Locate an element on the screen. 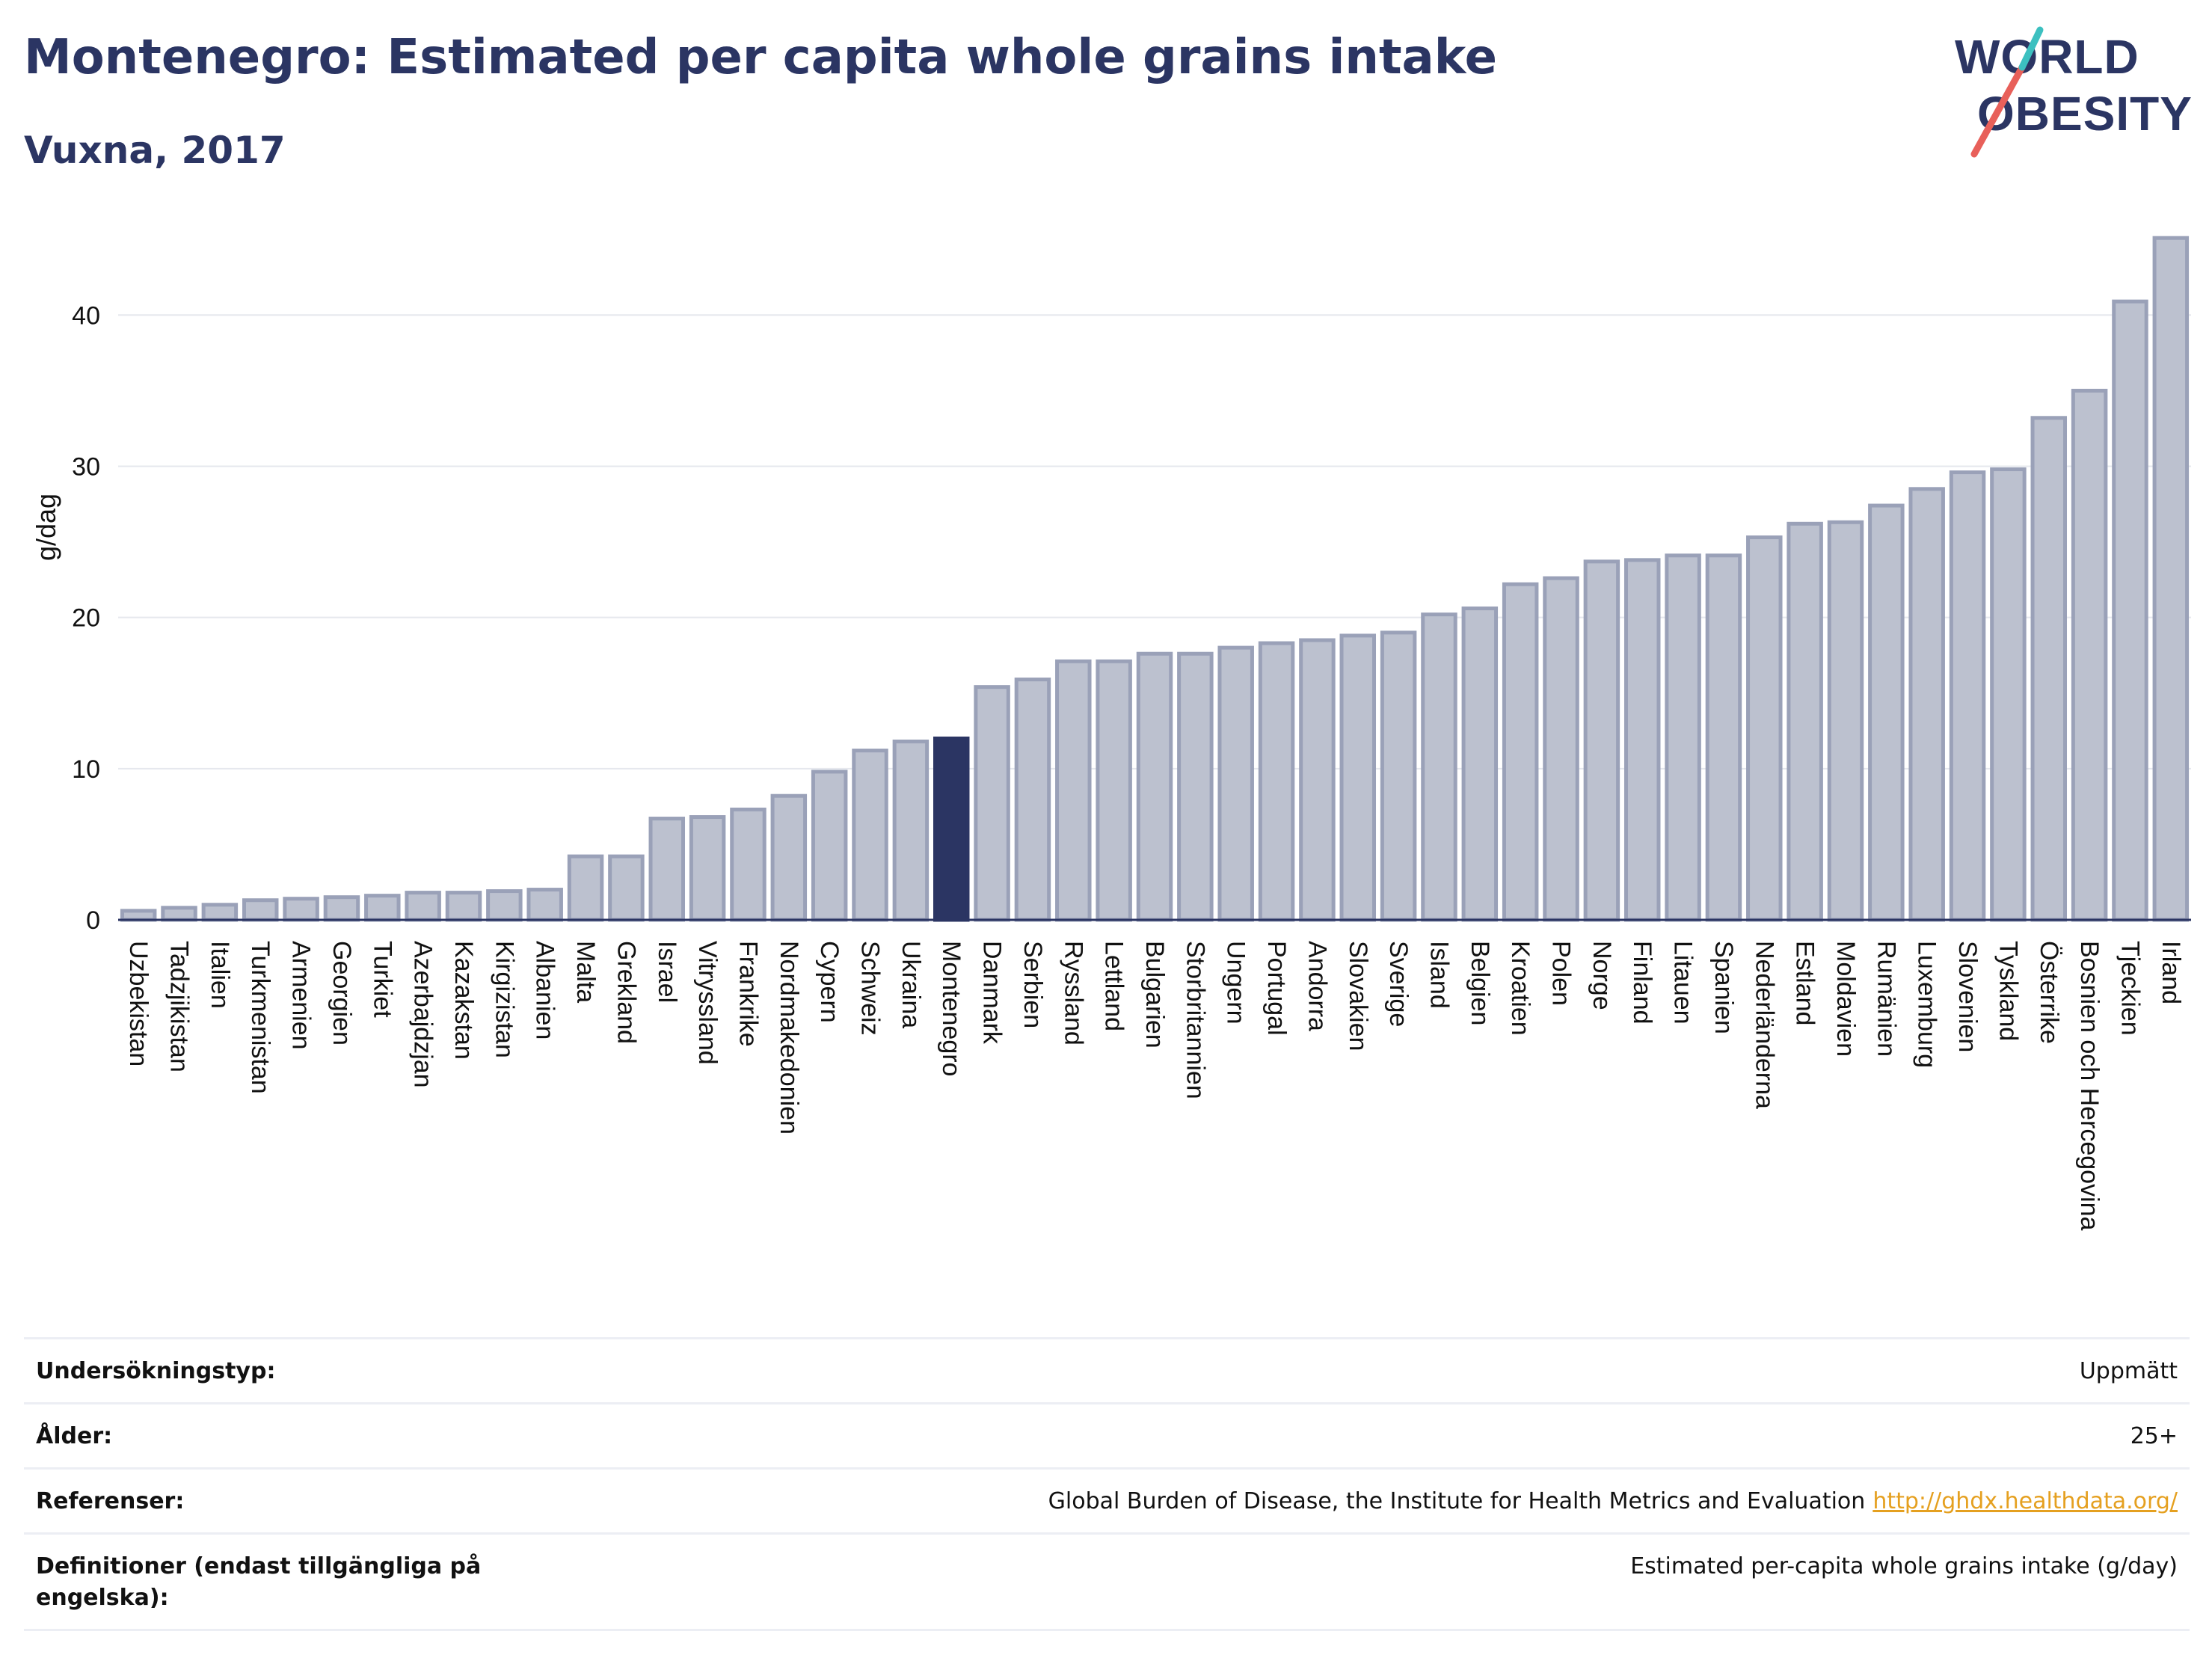 The image size is (2212, 1655). x-tick-label: Cypern is located at coordinates (829, 982).